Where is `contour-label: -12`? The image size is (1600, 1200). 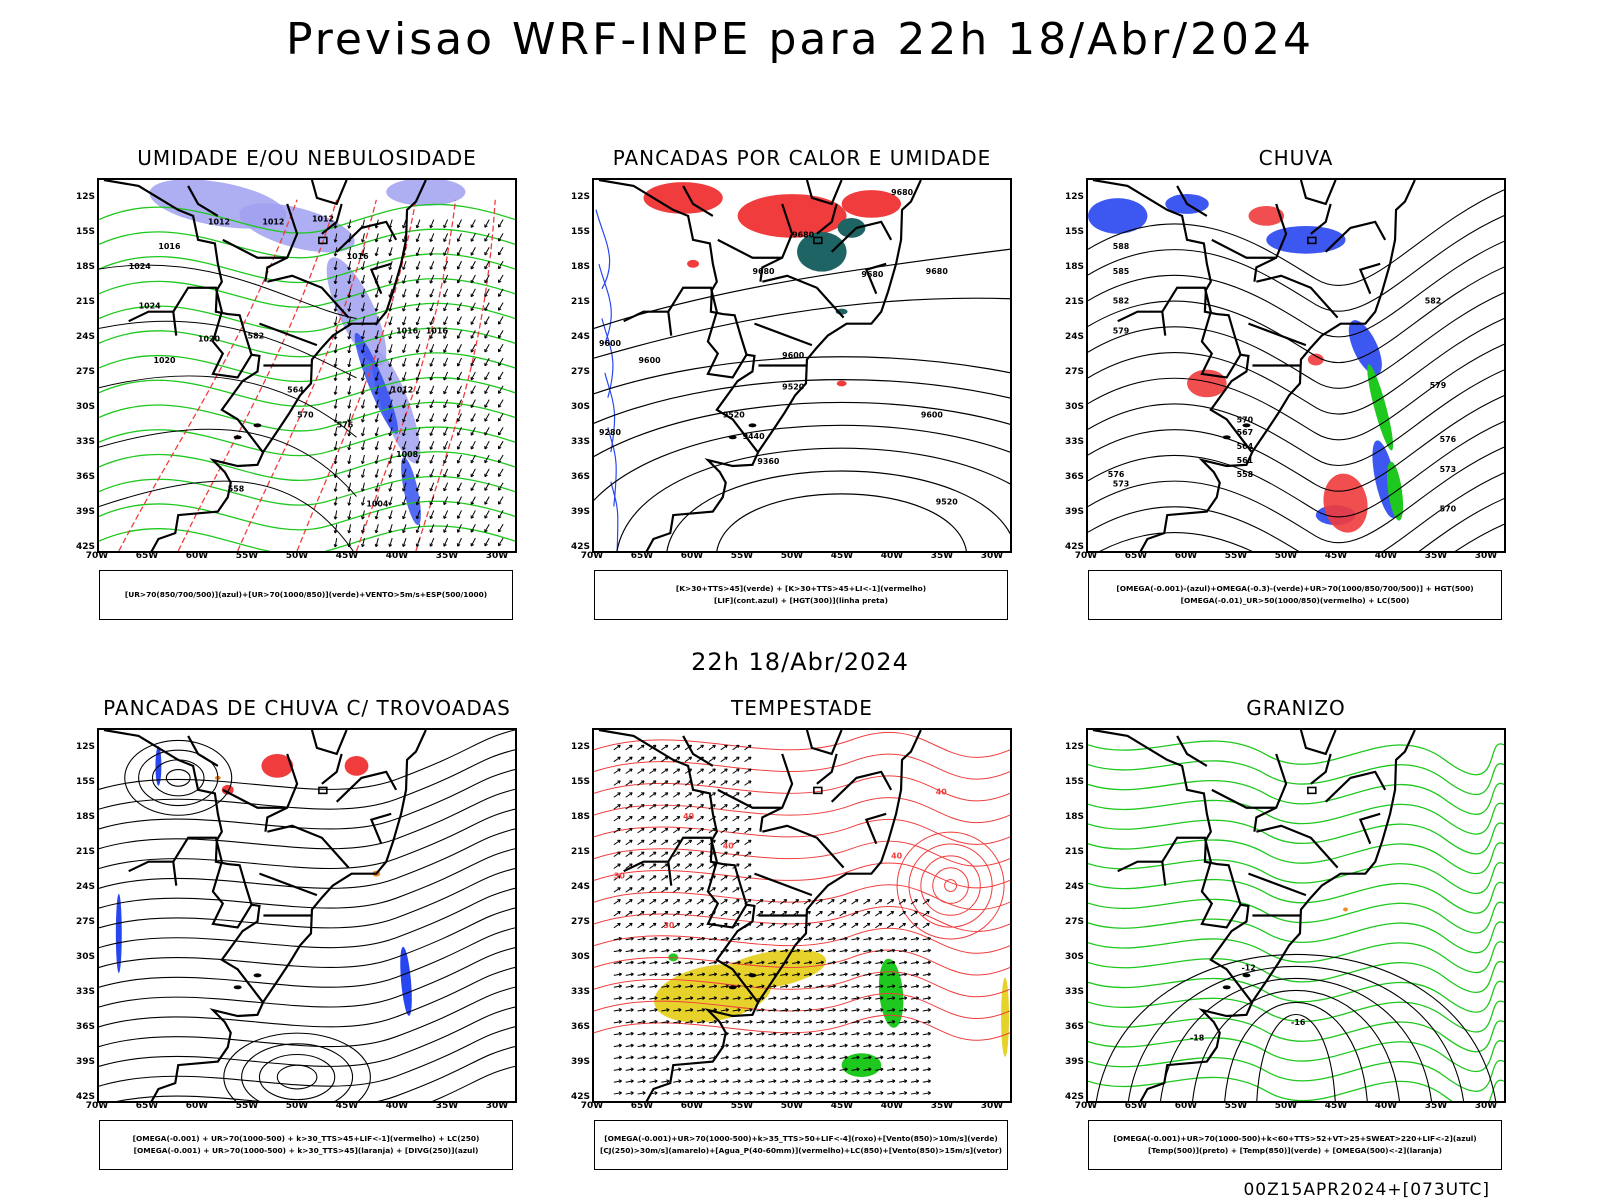 contour-label: -12 is located at coordinates (1249, 967).